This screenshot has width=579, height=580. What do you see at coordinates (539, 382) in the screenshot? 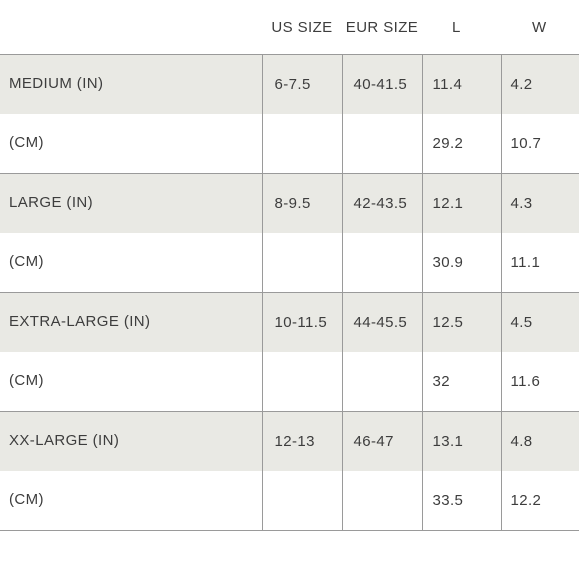
I see `width-value: 11.6` at bounding box center [539, 382].